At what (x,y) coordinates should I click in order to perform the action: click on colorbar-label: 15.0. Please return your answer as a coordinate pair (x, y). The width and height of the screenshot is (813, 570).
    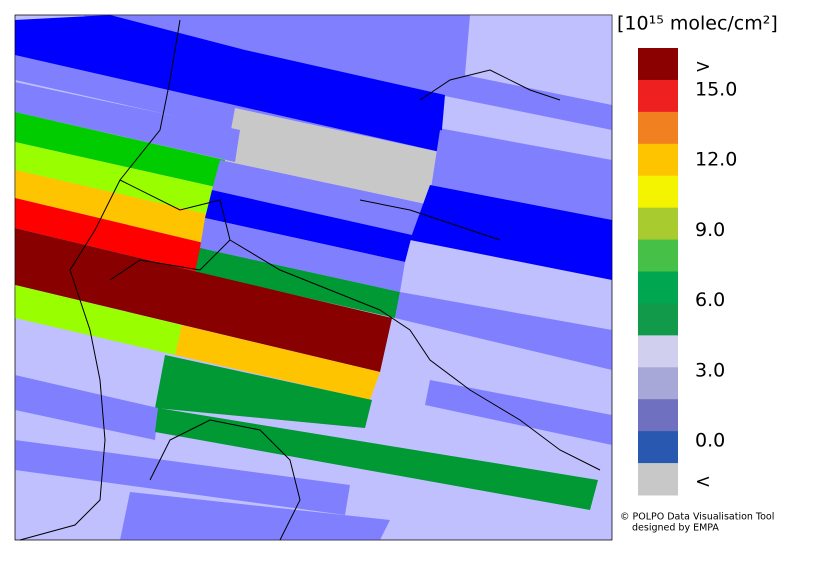
    Looking at the image, I should click on (716, 89).